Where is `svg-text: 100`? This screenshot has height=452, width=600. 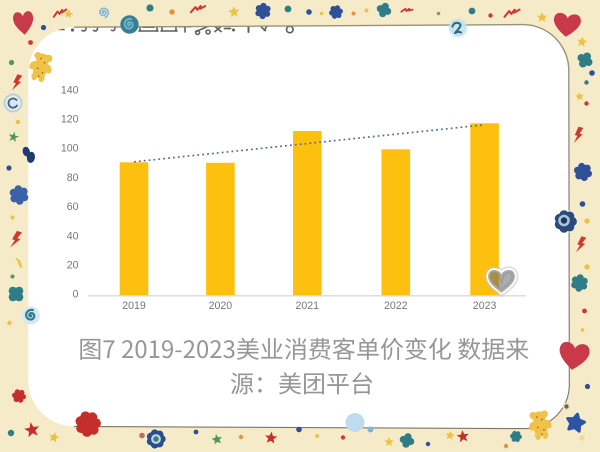 svg-text: 100 is located at coordinates (70, 149).